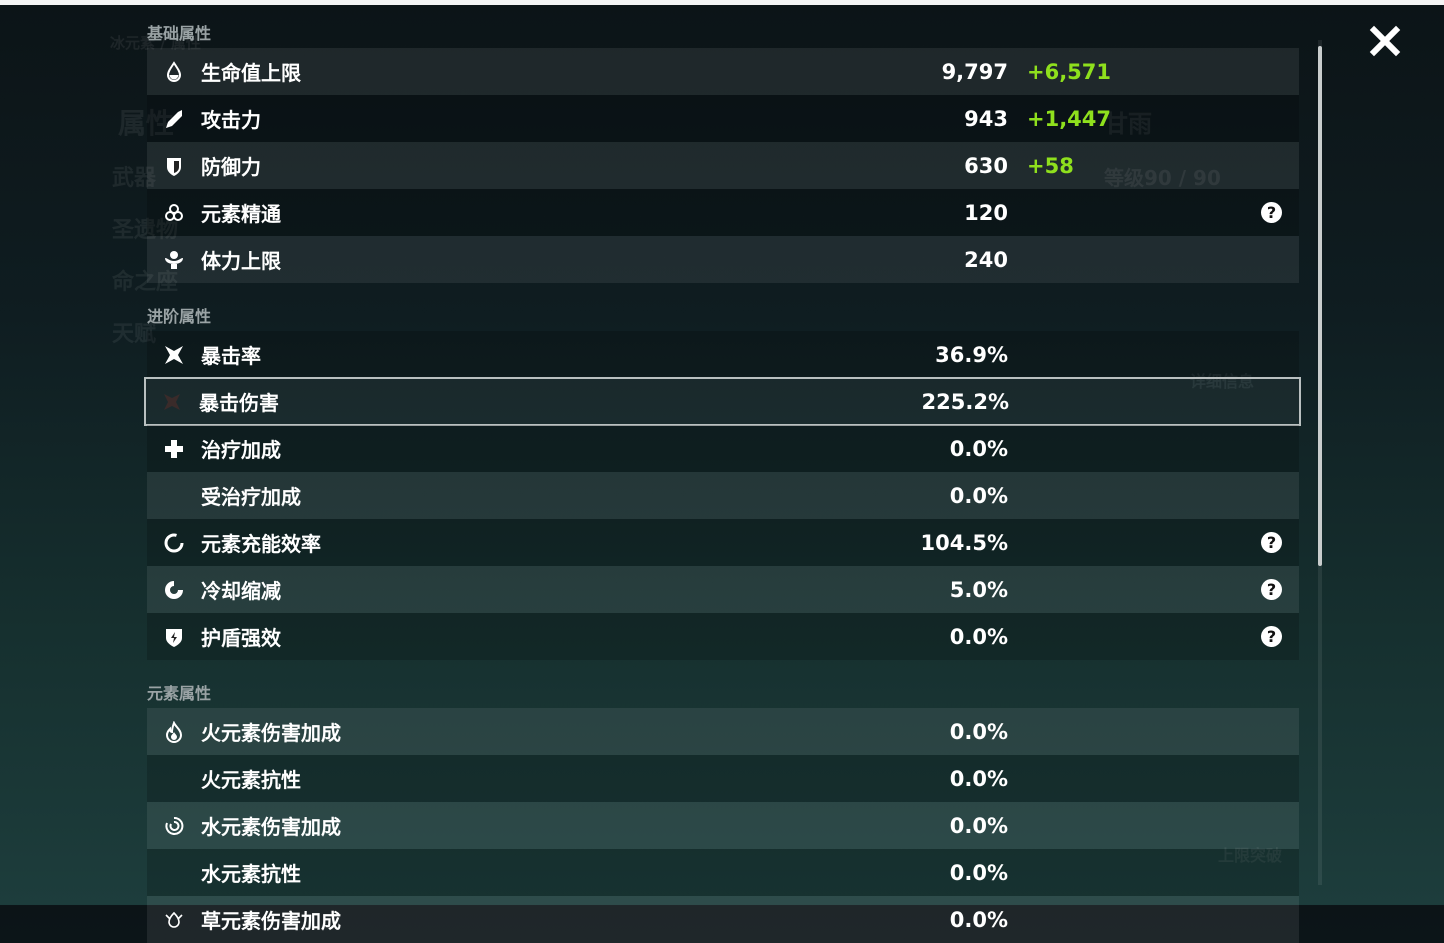 This screenshot has height=943, width=1444. I want to click on scrollbar, so click(1320, 462).